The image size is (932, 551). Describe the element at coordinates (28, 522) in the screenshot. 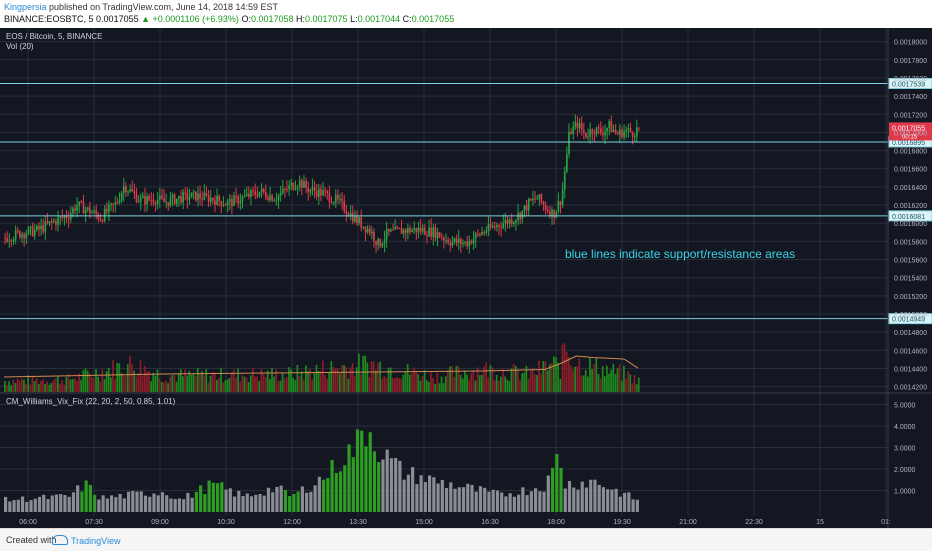

I see `time-tick-label: 06:00` at that location.